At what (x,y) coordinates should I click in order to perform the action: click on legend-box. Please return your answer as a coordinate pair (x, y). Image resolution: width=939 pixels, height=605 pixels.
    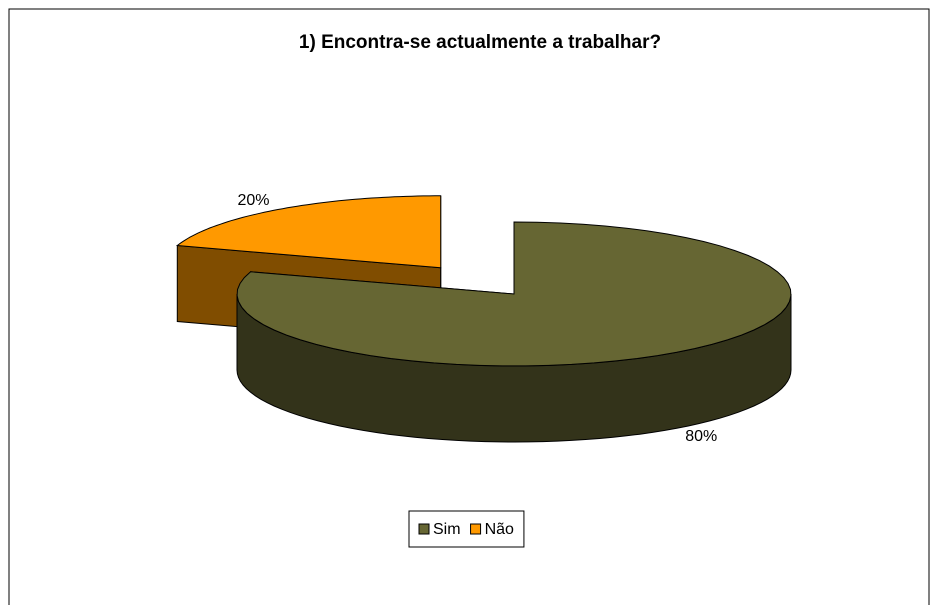
    Looking at the image, I should click on (466, 529).